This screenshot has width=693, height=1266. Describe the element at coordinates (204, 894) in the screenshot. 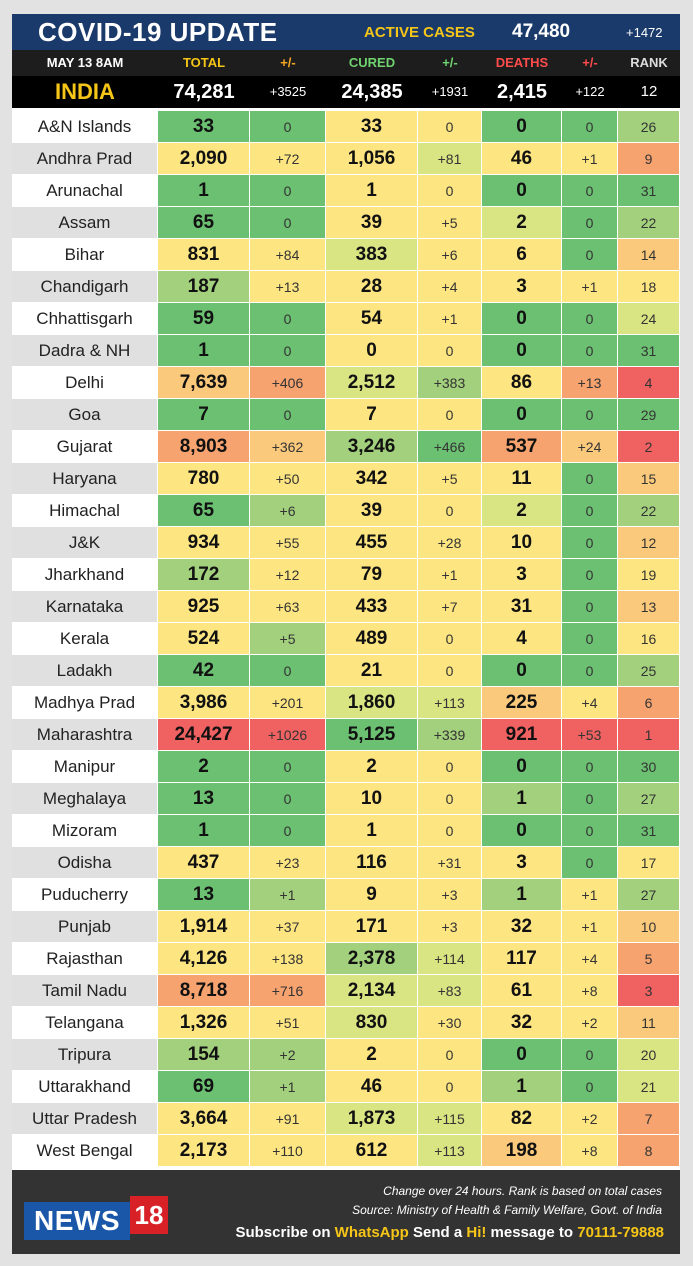

I see `state-total: 13` at that location.